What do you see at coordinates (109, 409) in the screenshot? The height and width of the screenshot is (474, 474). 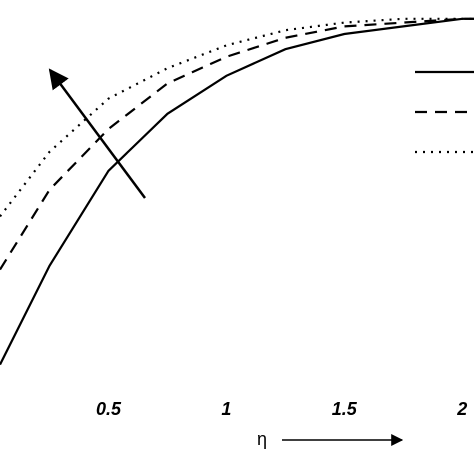 I see `x-tick-label: 0.5` at bounding box center [109, 409].